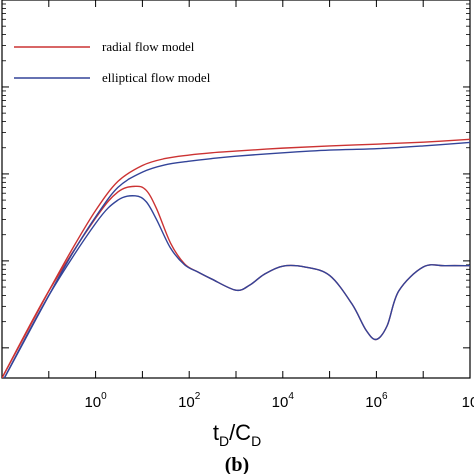 This screenshot has height=474, width=474. I want to click on x-tick-label: 10⁴, so click(283, 401).